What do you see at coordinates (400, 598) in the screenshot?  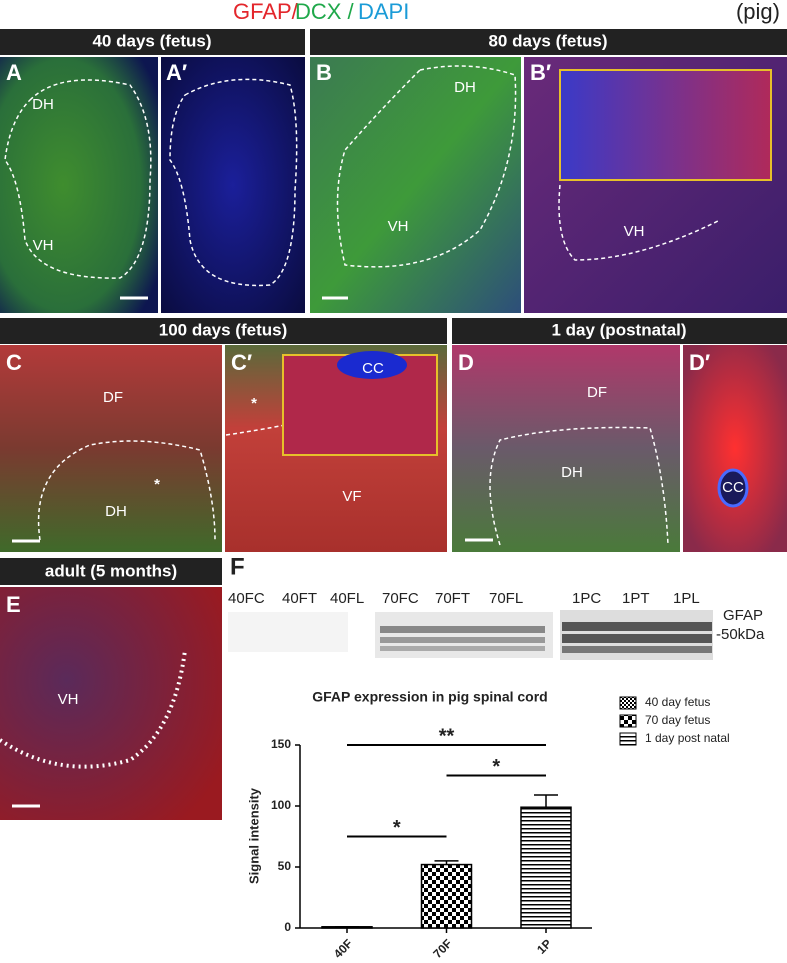 I see `lane-label: 70FC` at bounding box center [400, 598].